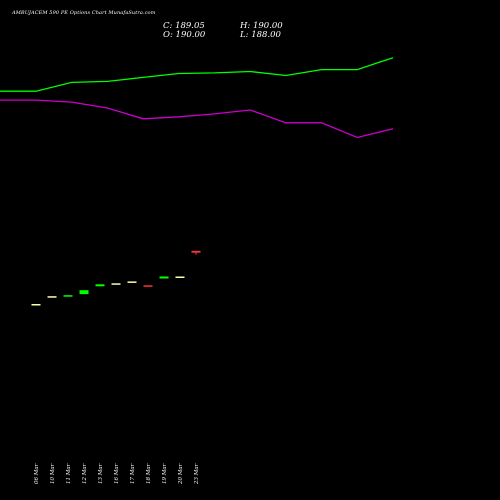 The height and width of the screenshot is (500, 500). I want to click on candle-11-mar, so click(68, 296).